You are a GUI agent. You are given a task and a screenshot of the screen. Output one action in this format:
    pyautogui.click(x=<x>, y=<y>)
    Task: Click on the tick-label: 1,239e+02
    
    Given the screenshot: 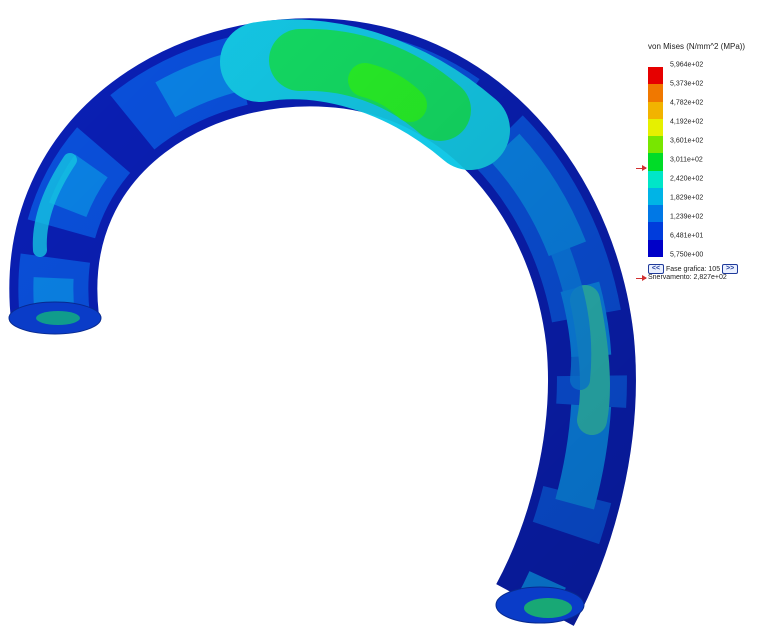 What is the action you would take?
    pyautogui.click(x=687, y=217)
    